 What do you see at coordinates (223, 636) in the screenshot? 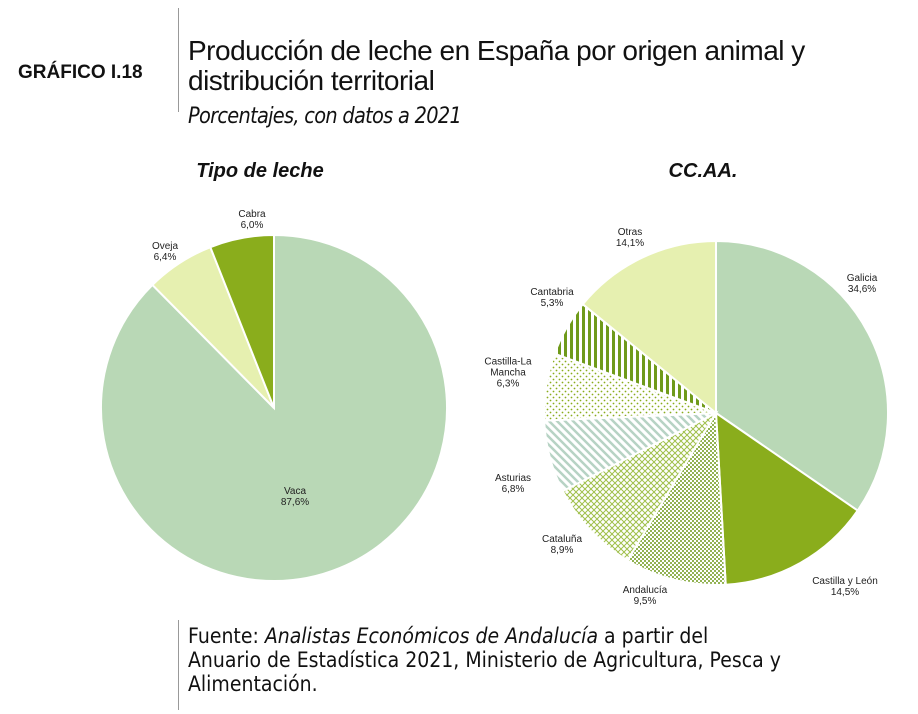
I see `source-lead: Fuente:` at bounding box center [223, 636].